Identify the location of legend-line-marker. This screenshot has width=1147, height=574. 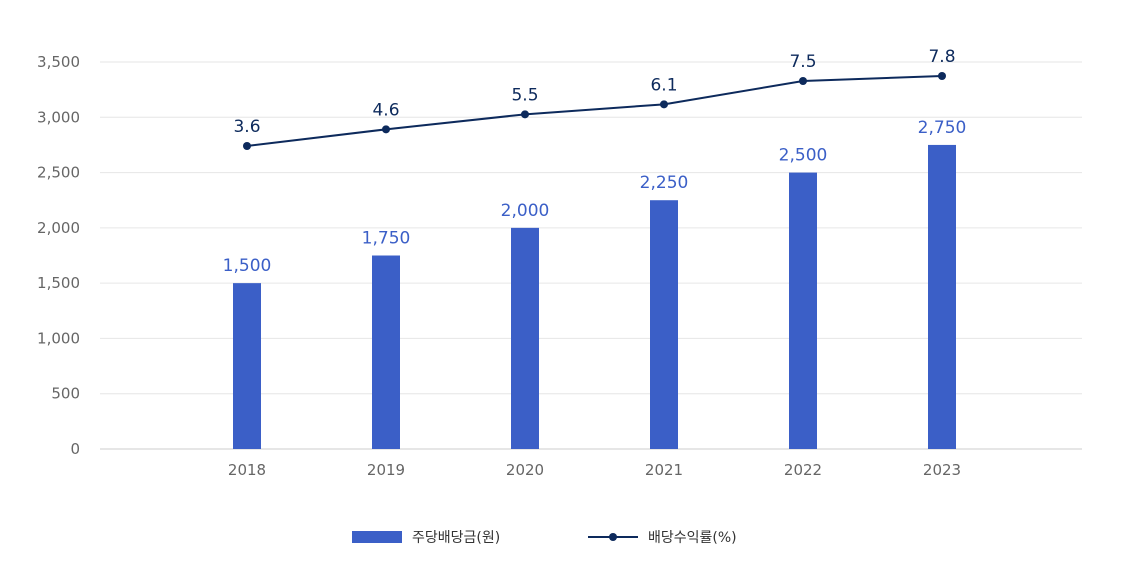
(613, 537).